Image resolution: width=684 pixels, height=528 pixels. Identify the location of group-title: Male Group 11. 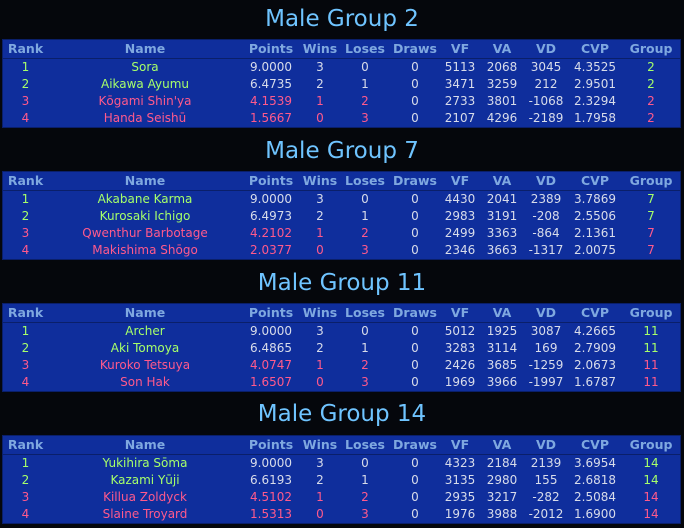
(342, 283).